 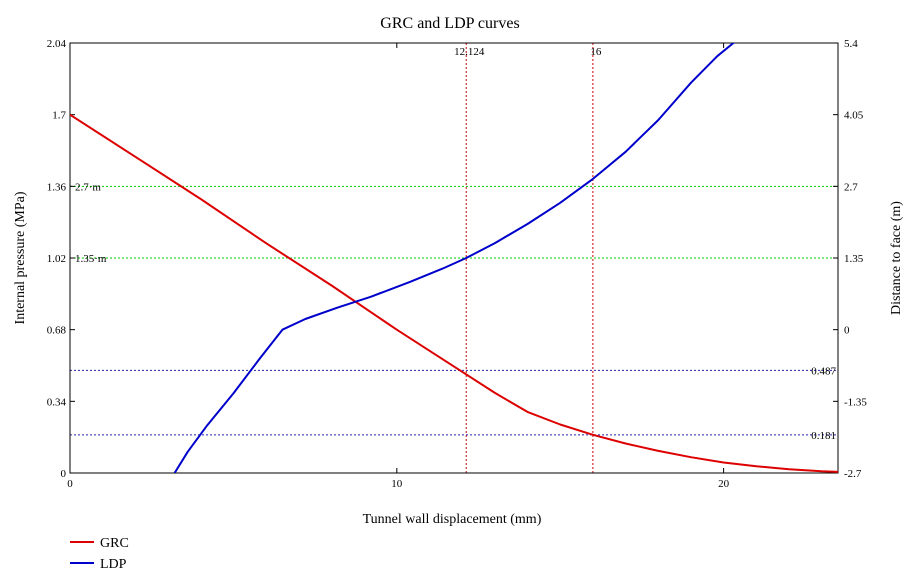 I want to click on x-tick-label: 0, so click(x=70, y=484).